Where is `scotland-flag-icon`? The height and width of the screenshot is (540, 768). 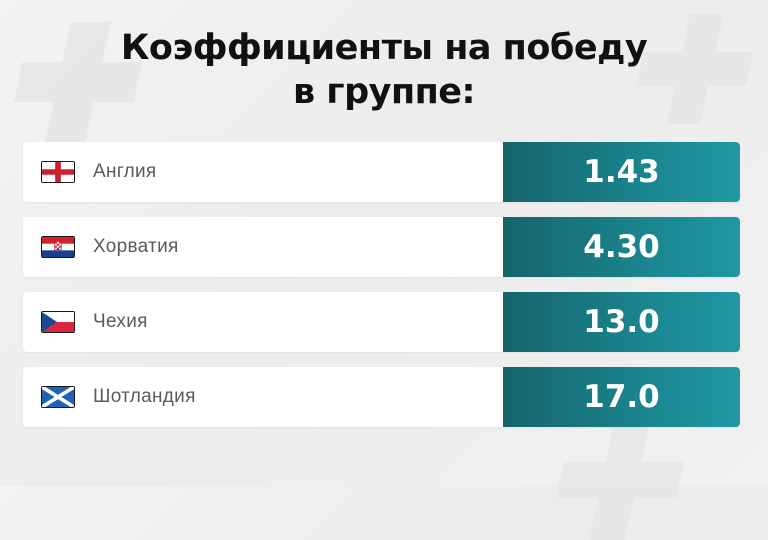 scotland-flag-icon is located at coordinates (58, 397).